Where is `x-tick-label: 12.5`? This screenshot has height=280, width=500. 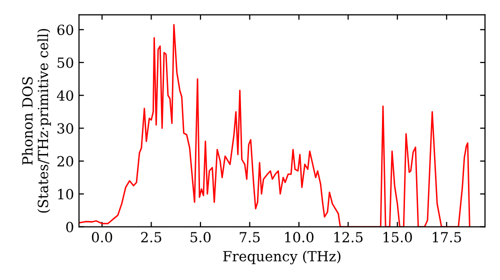 x-tick-label: 12.5 is located at coordinates (348, 237).